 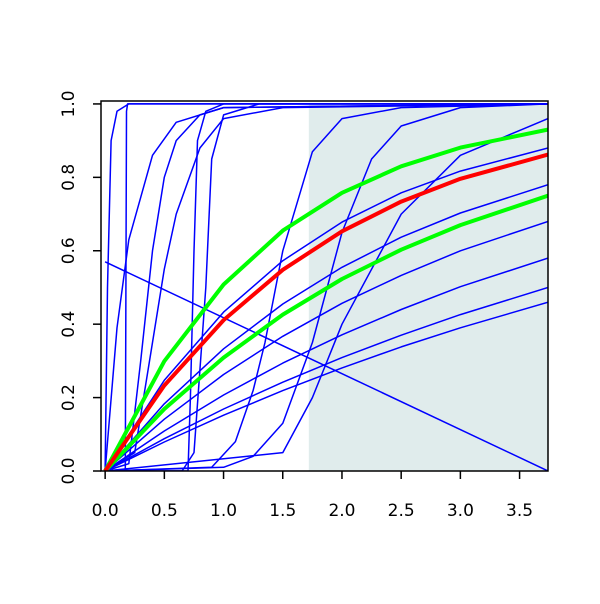 I want to click on x-tick-label: 3.5, so click(x=519, y=511).